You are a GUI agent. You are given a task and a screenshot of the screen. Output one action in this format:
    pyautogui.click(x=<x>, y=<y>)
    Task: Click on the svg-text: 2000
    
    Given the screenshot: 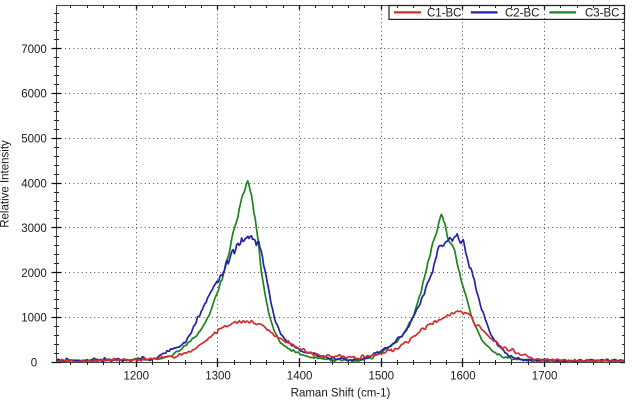 What is the action you would take?
    pyautogui.click(x=34, y=274)
    